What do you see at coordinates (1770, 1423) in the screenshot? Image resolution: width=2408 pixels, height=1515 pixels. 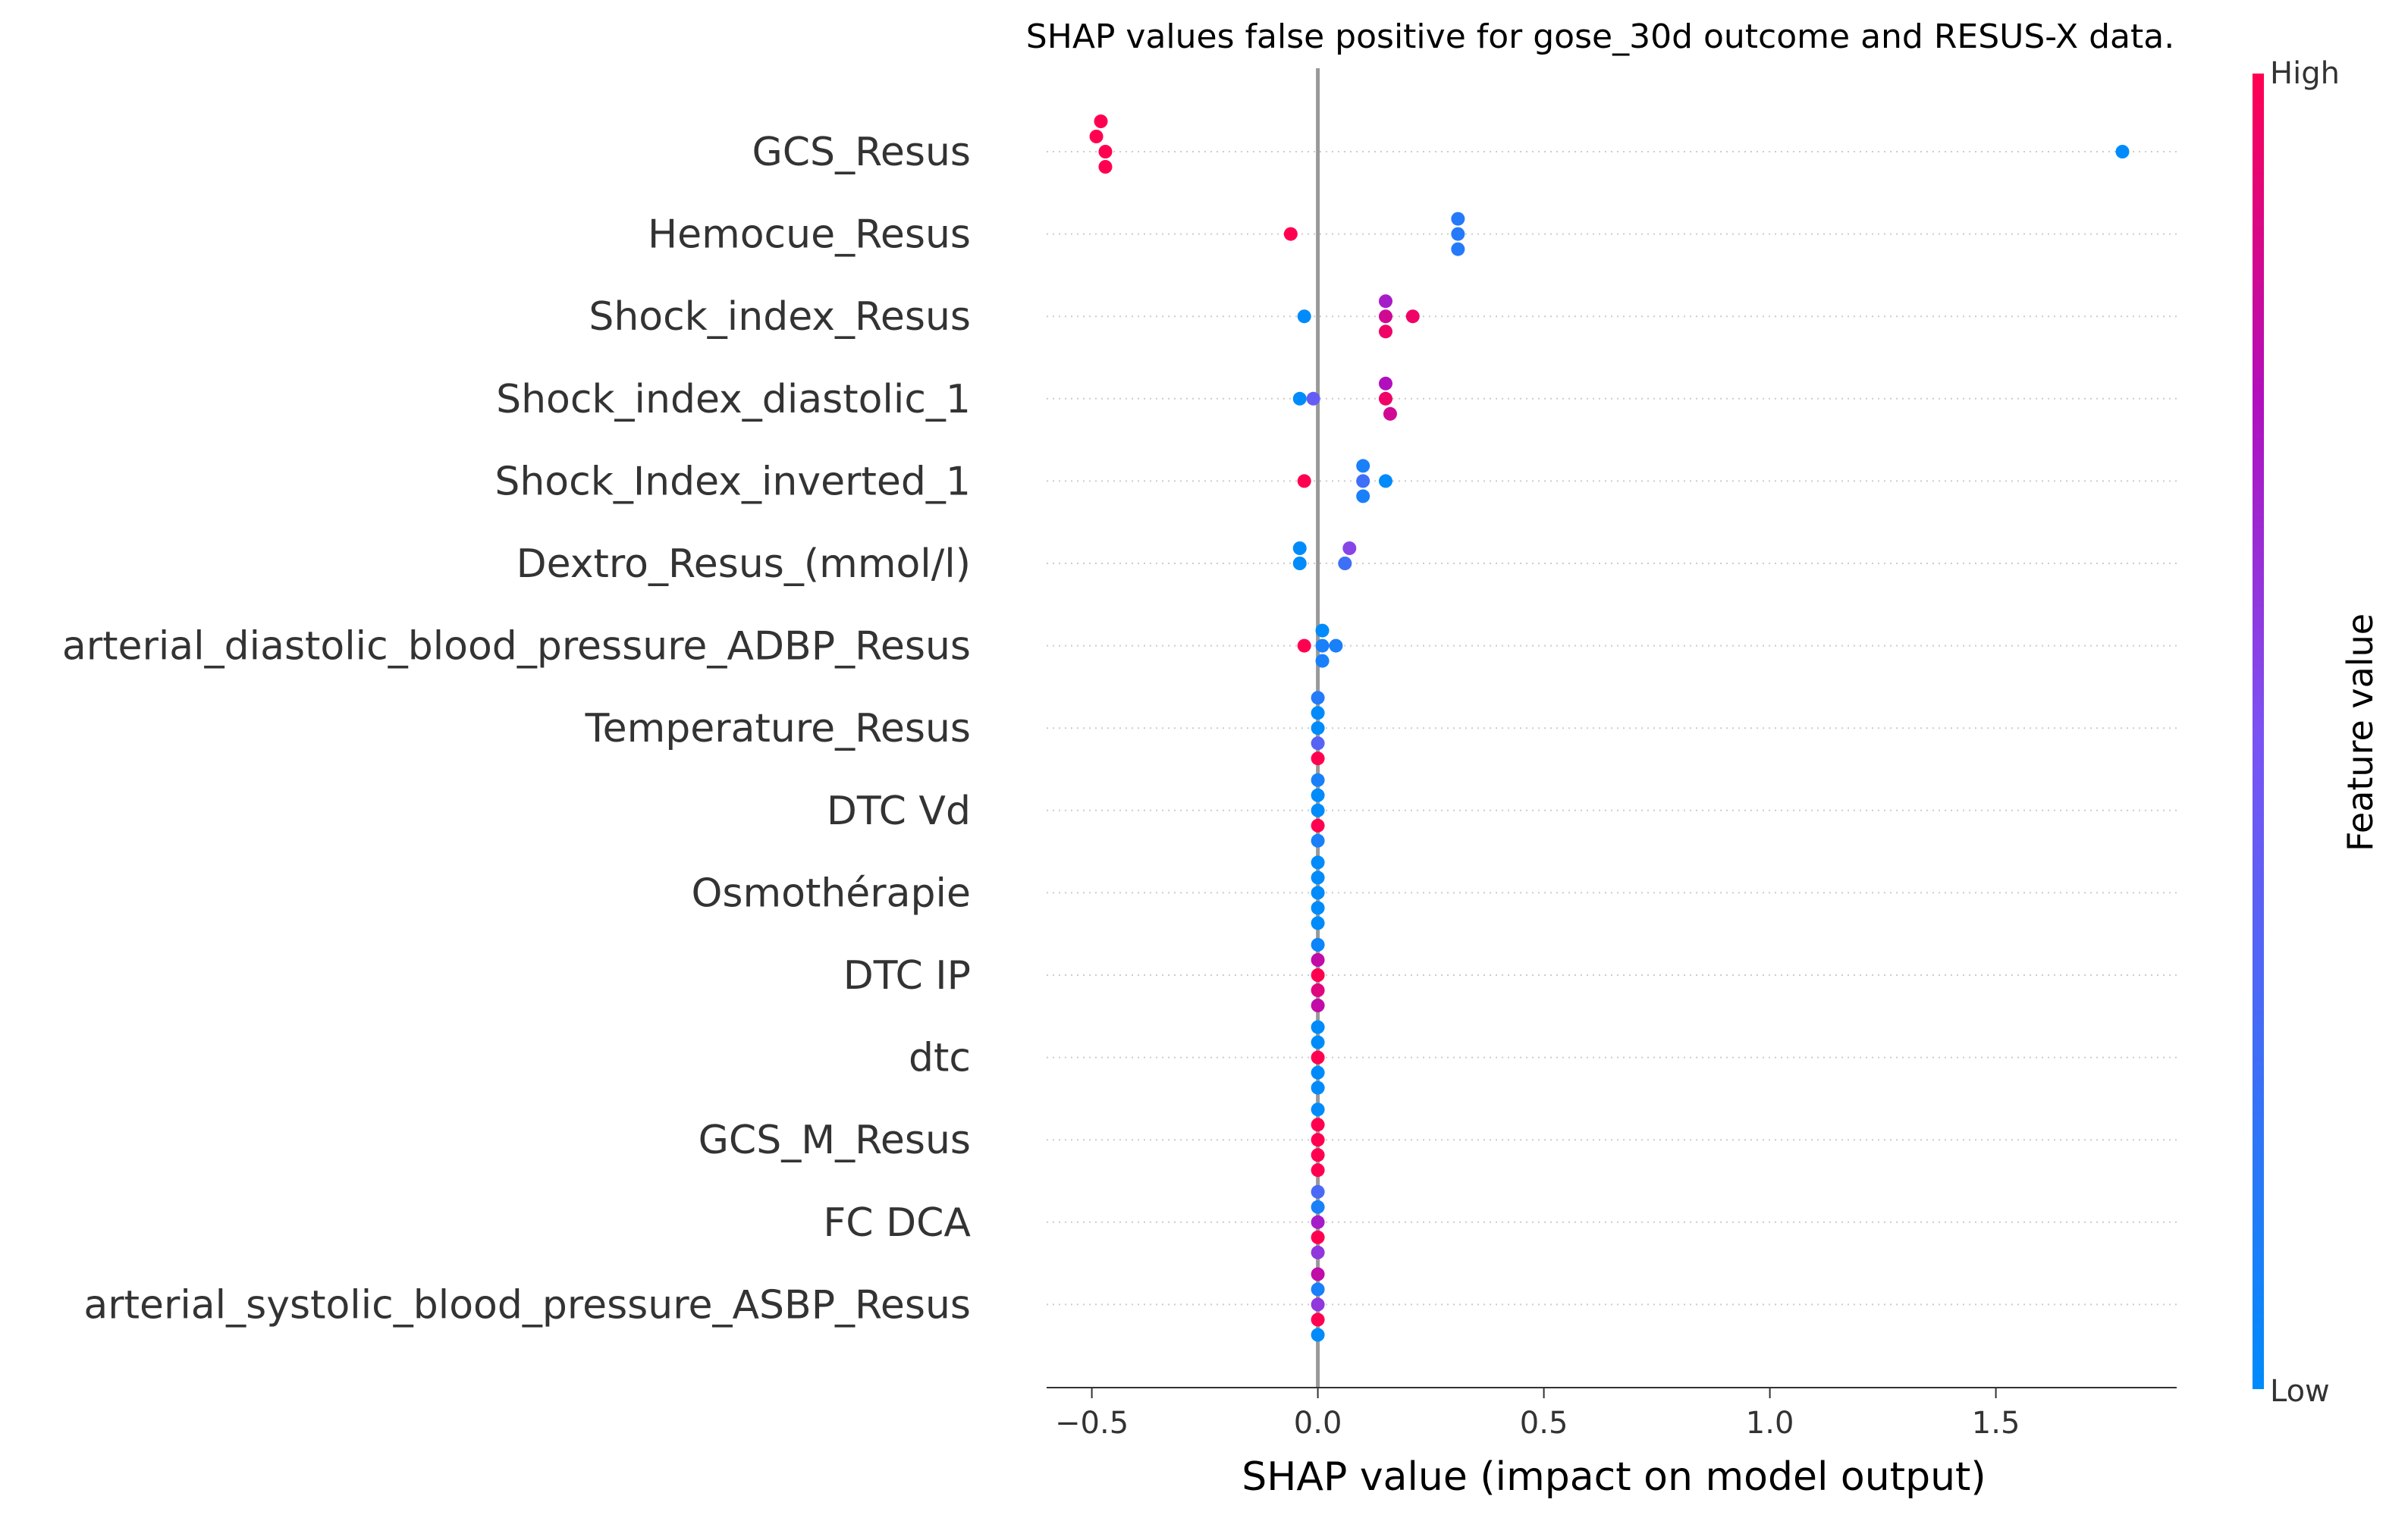 I see `x-tick-label: 1.0` at bounding box center [1770, 1423].